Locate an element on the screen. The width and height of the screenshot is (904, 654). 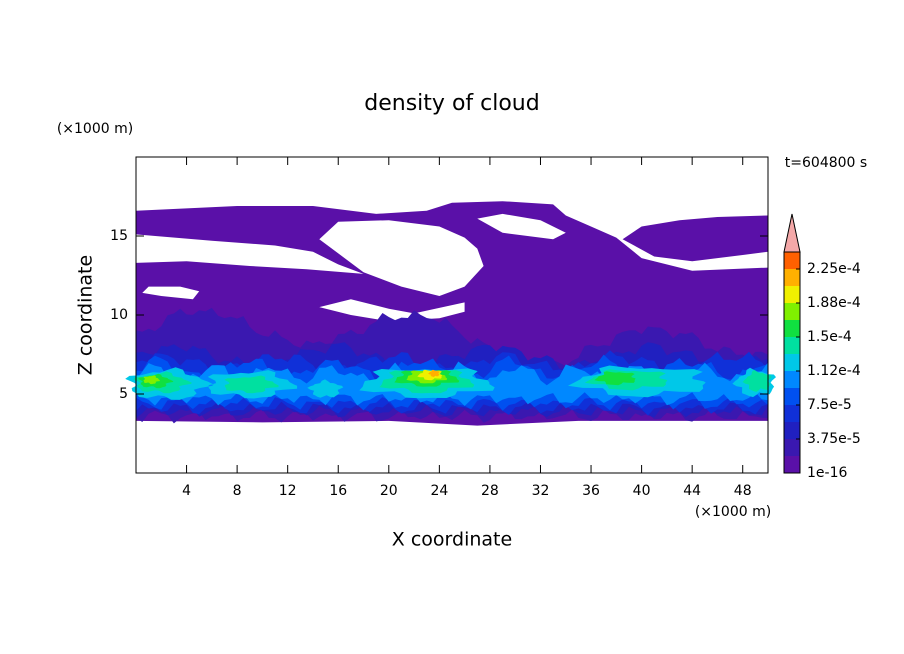
colorbar-tick-label: 2.25e-4 is located at coordinates (834, 269).